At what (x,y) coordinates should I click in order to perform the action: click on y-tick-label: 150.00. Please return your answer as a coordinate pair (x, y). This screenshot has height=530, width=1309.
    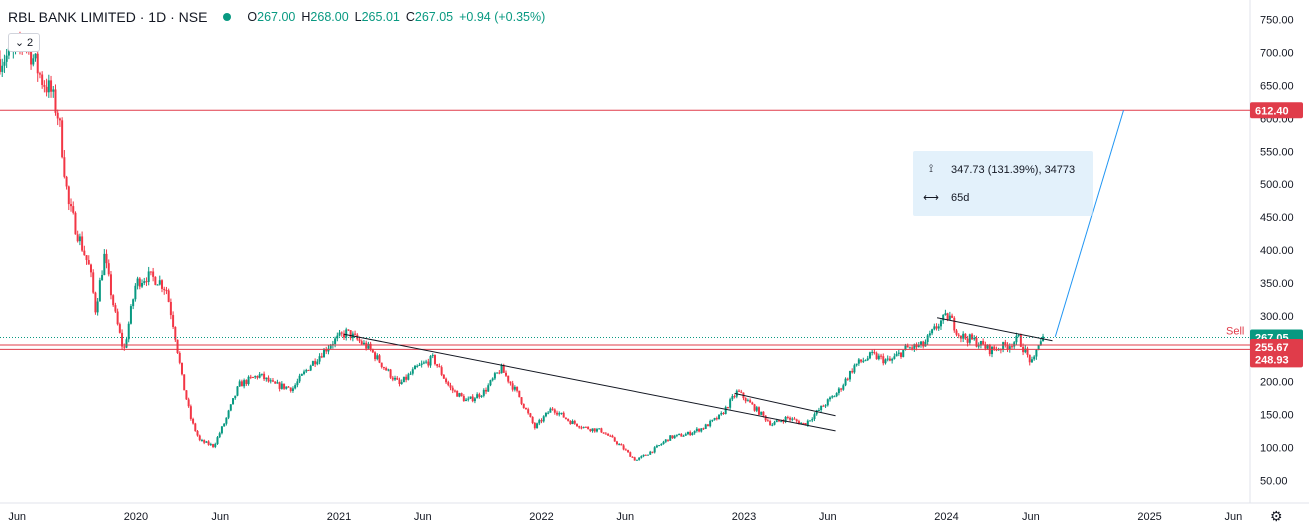
    Looking at the image, I should click on (1277, 415).